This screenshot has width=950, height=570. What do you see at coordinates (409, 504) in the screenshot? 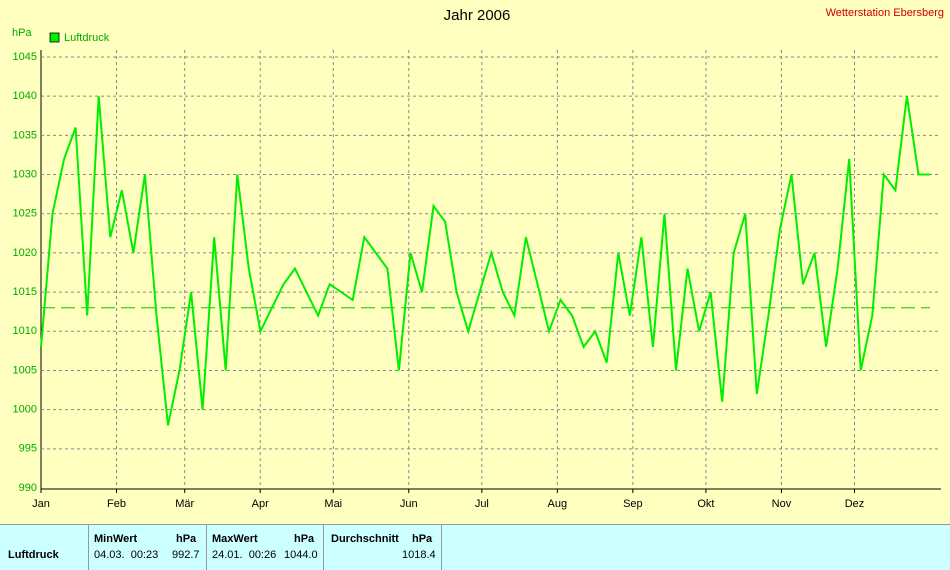
I see `x-tick-label: Jun` at bounding box center [409, 504].